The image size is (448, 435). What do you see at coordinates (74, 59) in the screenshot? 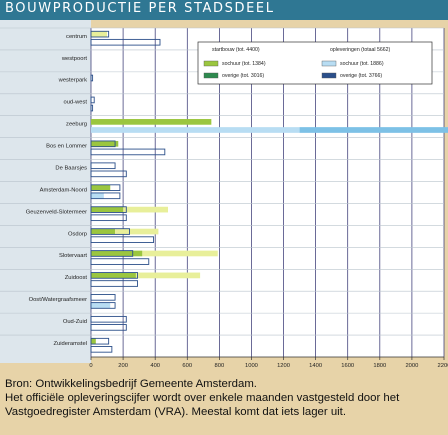
I see `category-label: westpoort` at bounding box center [74, 59].